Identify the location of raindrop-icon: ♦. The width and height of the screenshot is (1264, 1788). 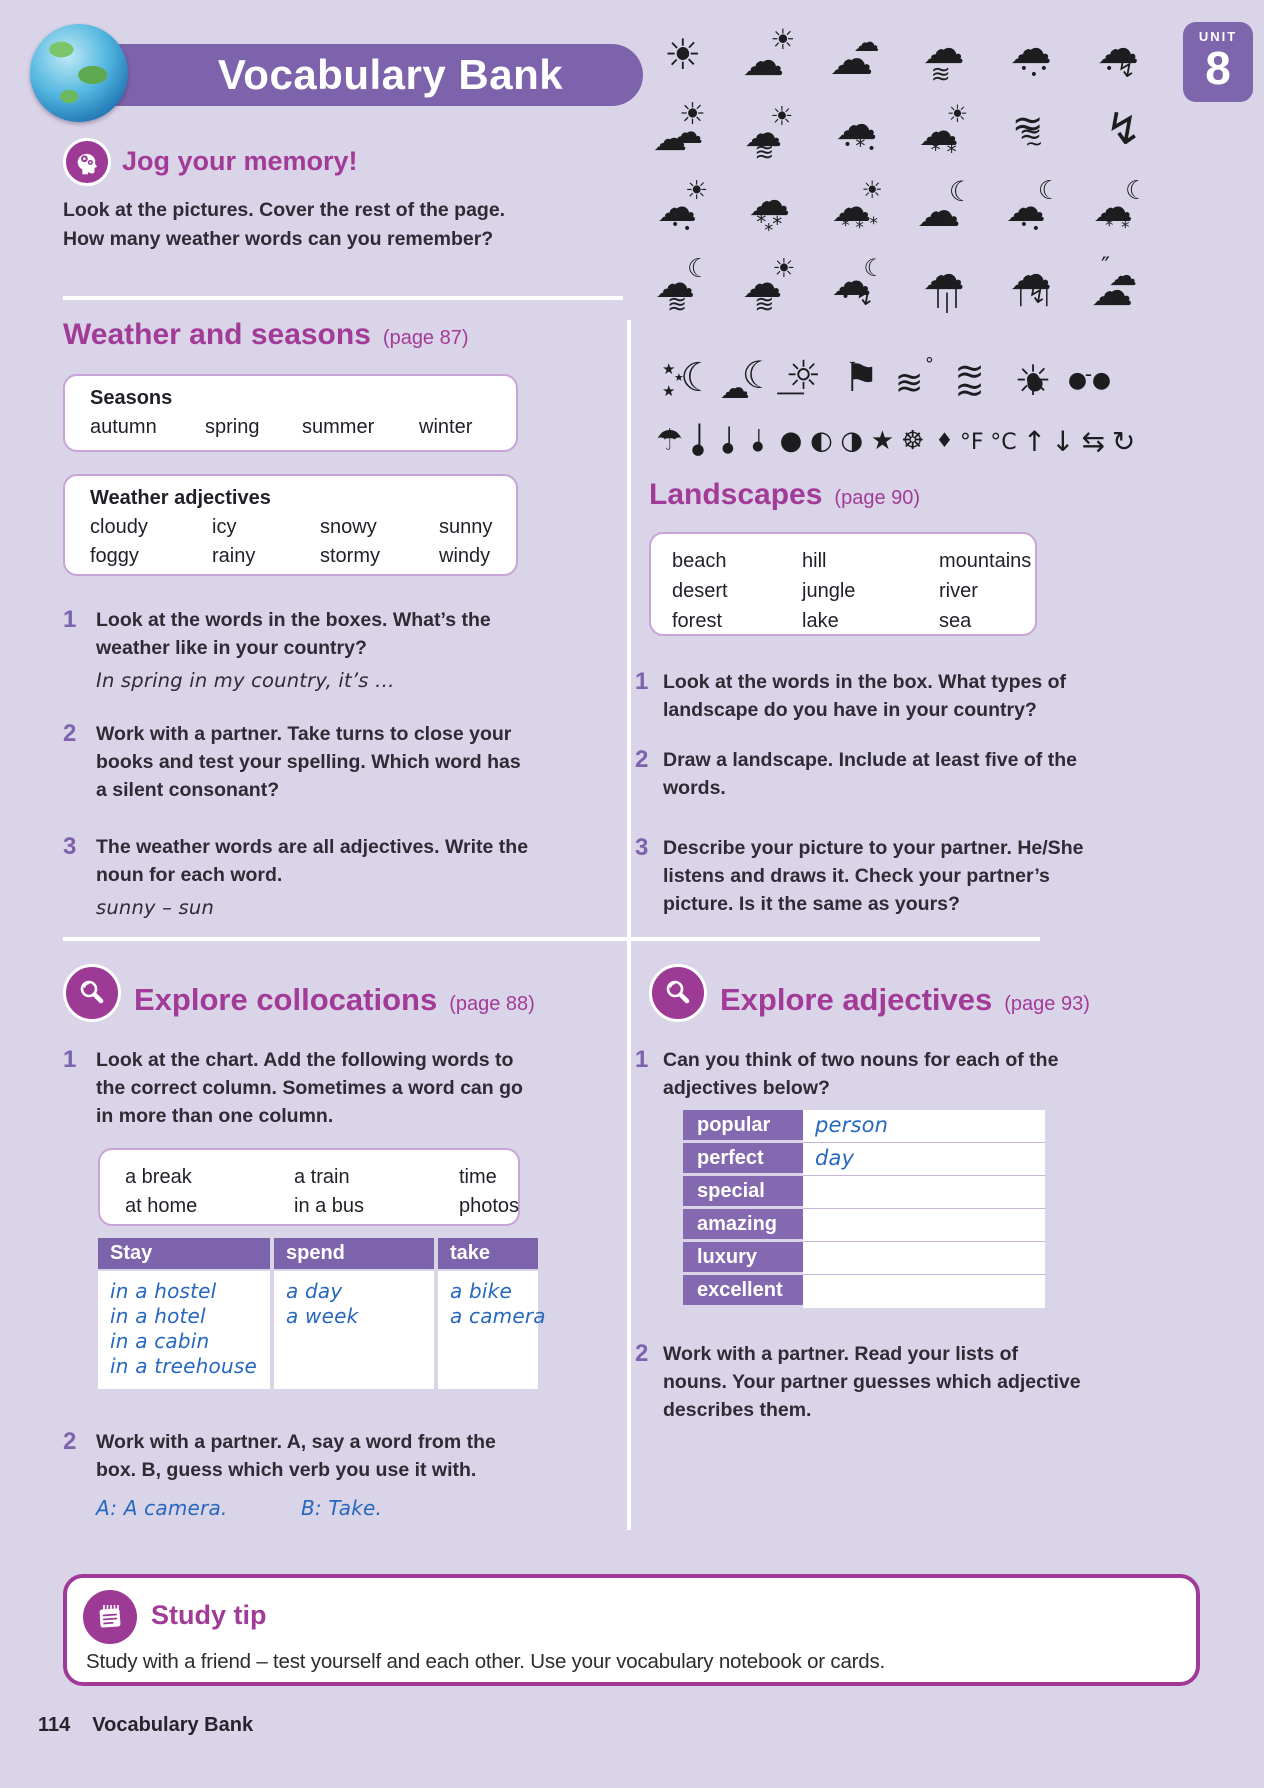
(944, 440).